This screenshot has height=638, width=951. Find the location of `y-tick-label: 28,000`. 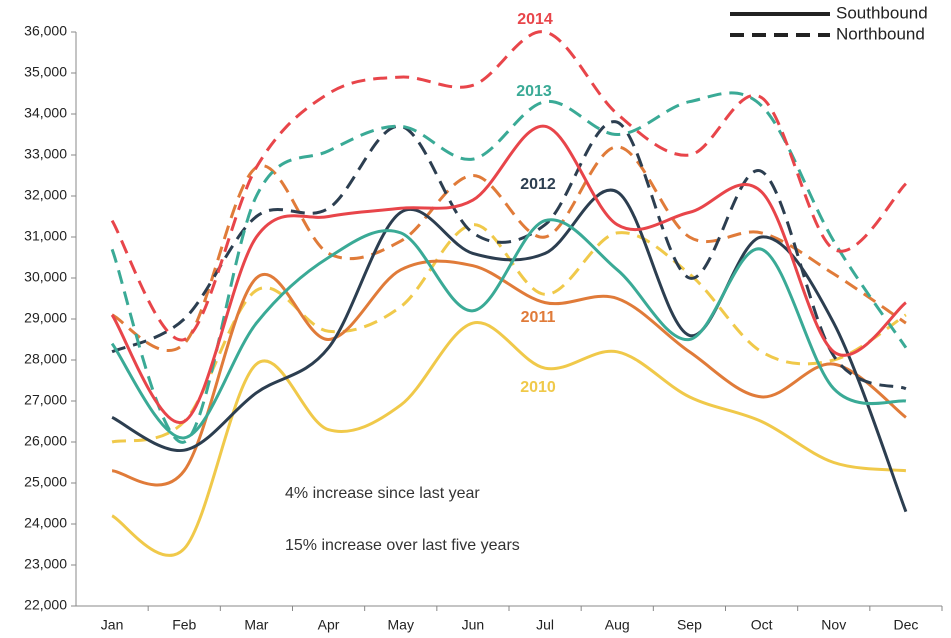

y-tick-label: 28,000 is located at coordinates (45, 359).